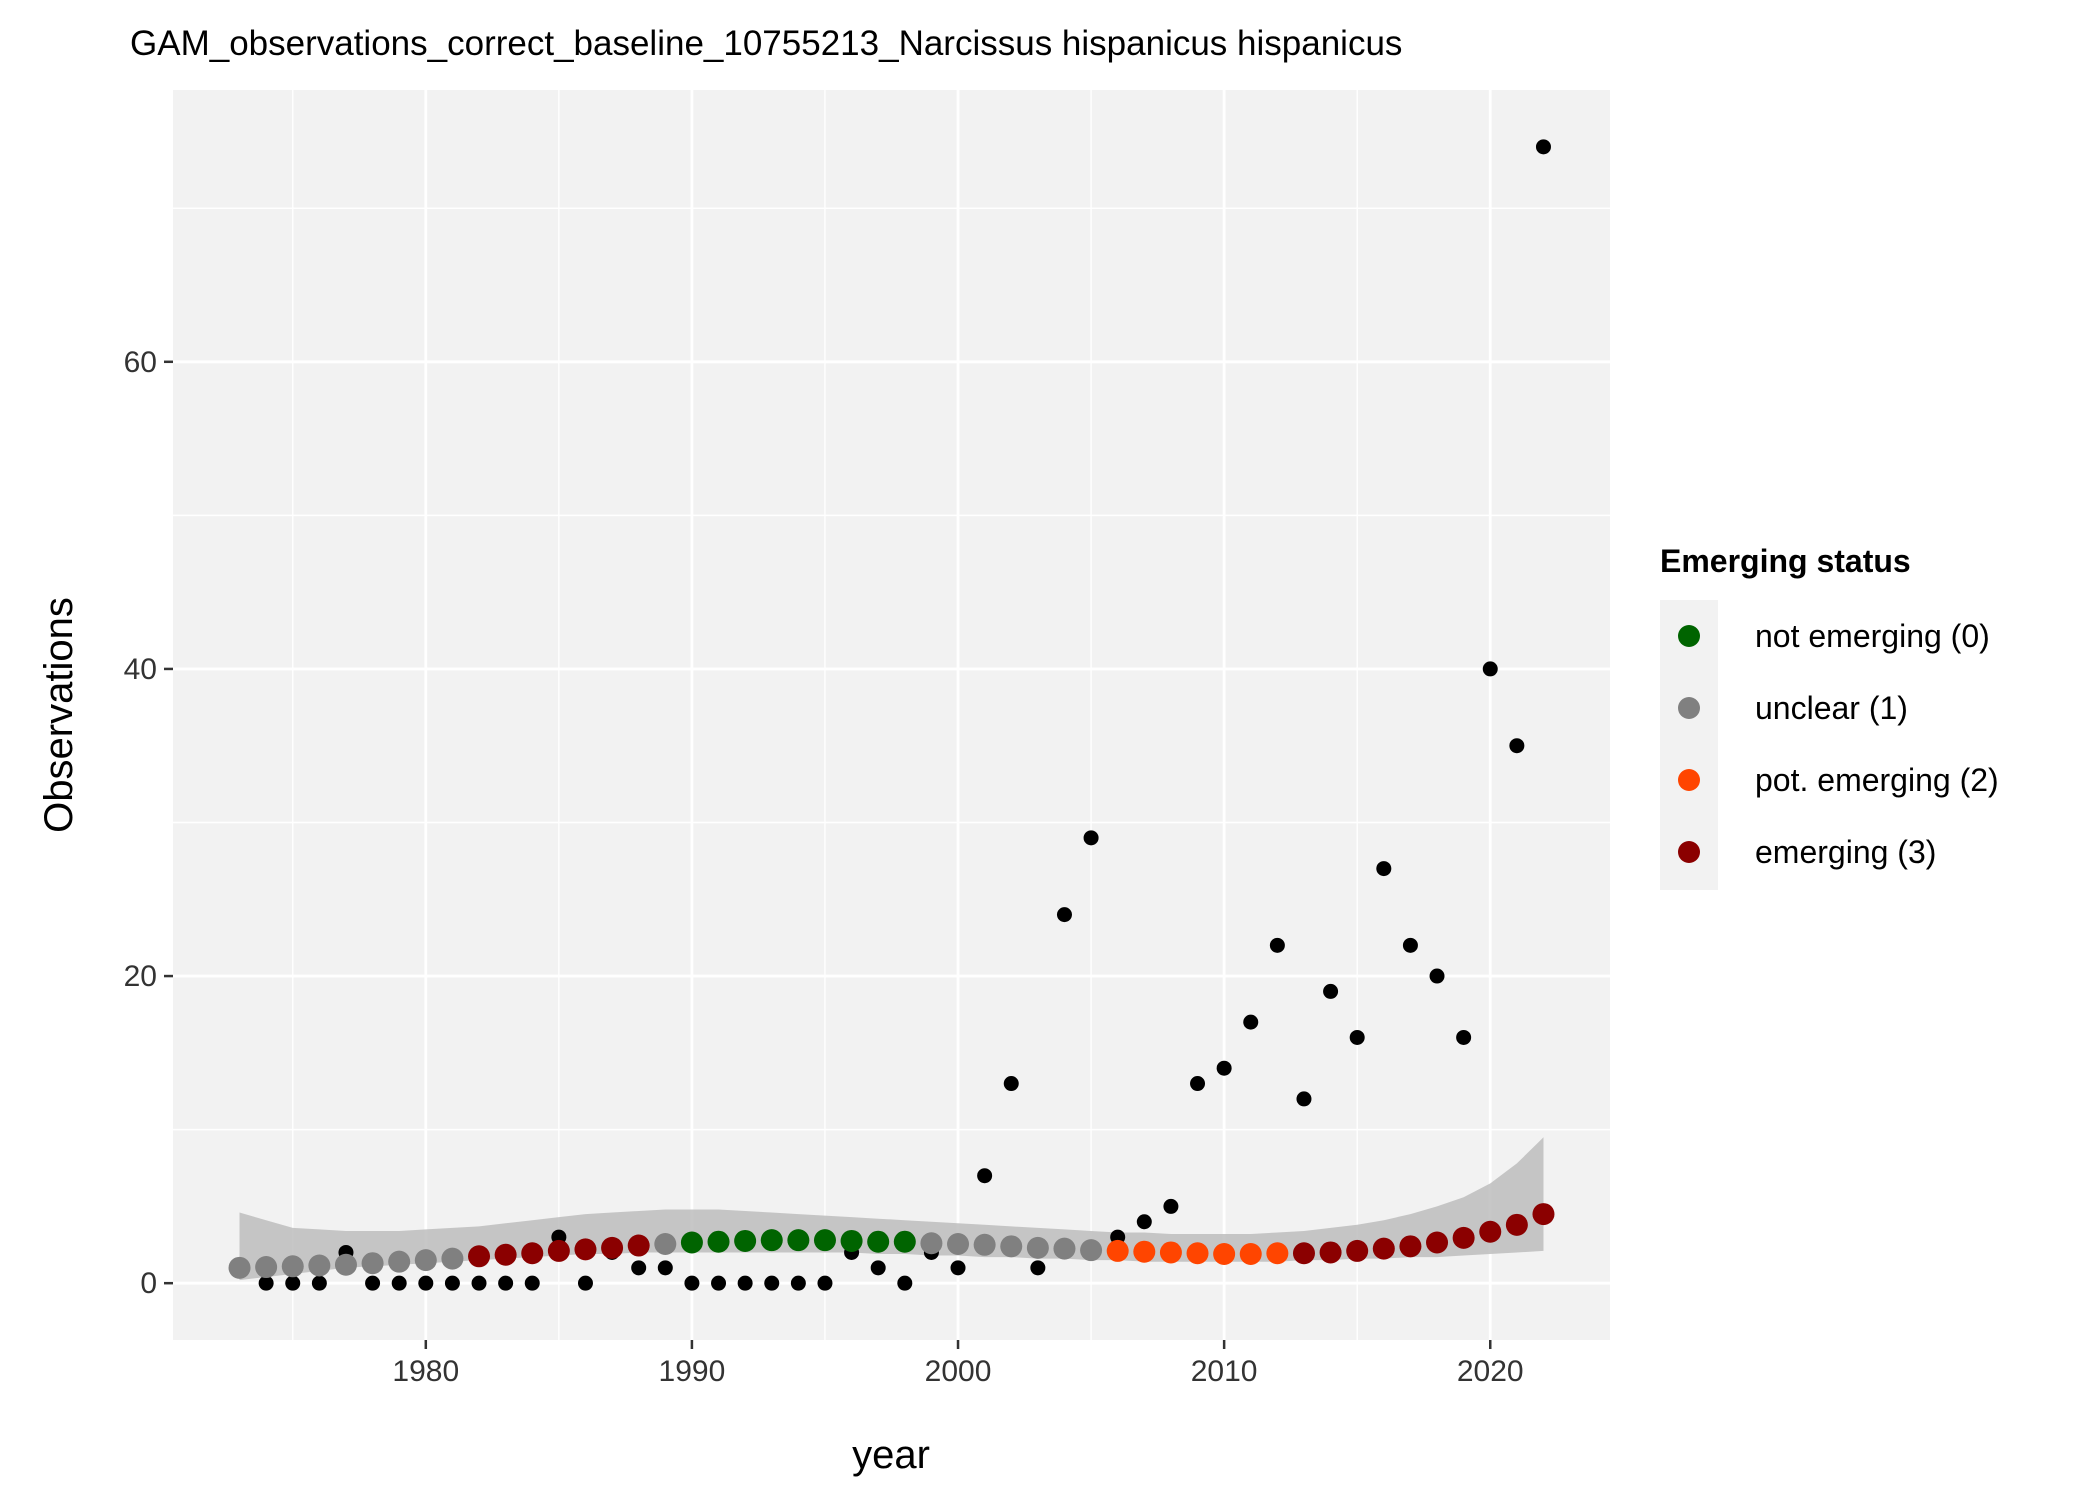  Describe the element at coordinates (148, 1283) in the screenshot. I see `y-tick-label: 0` at that location.